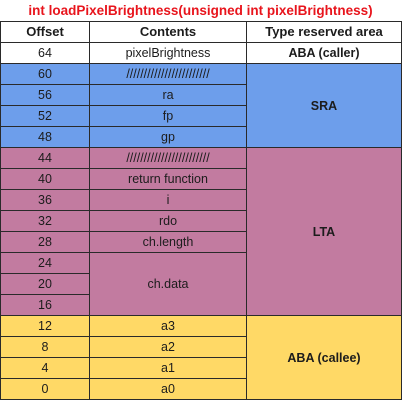 This screenshot has width=403, height=403. Describe the element at coordinates (168, 326) in the screenshot. I see `contents-cell: a3` at that location.